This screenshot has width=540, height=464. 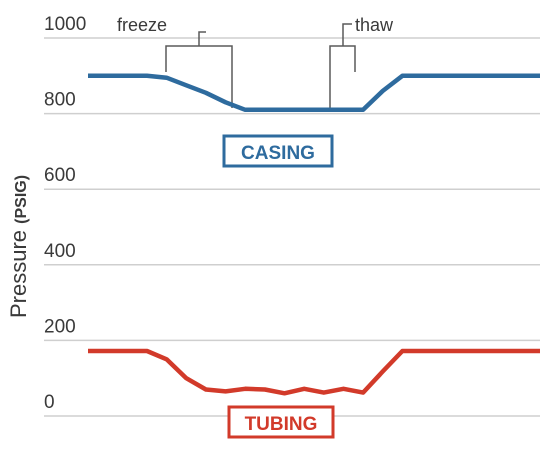 I want to click on y-axis-label-unit-open: (, so click(x=21, y=221).